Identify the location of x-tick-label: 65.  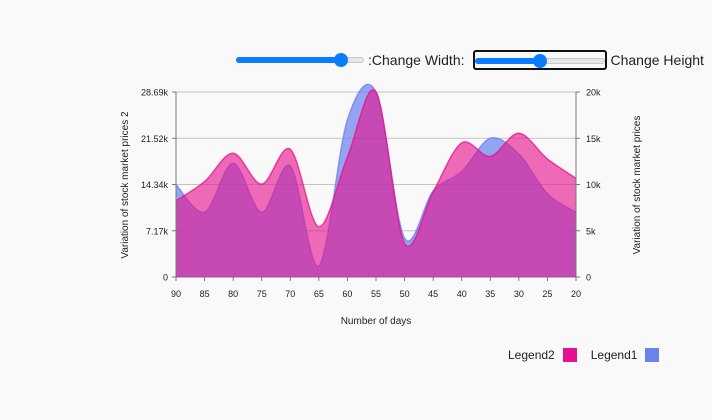
(319, 294).